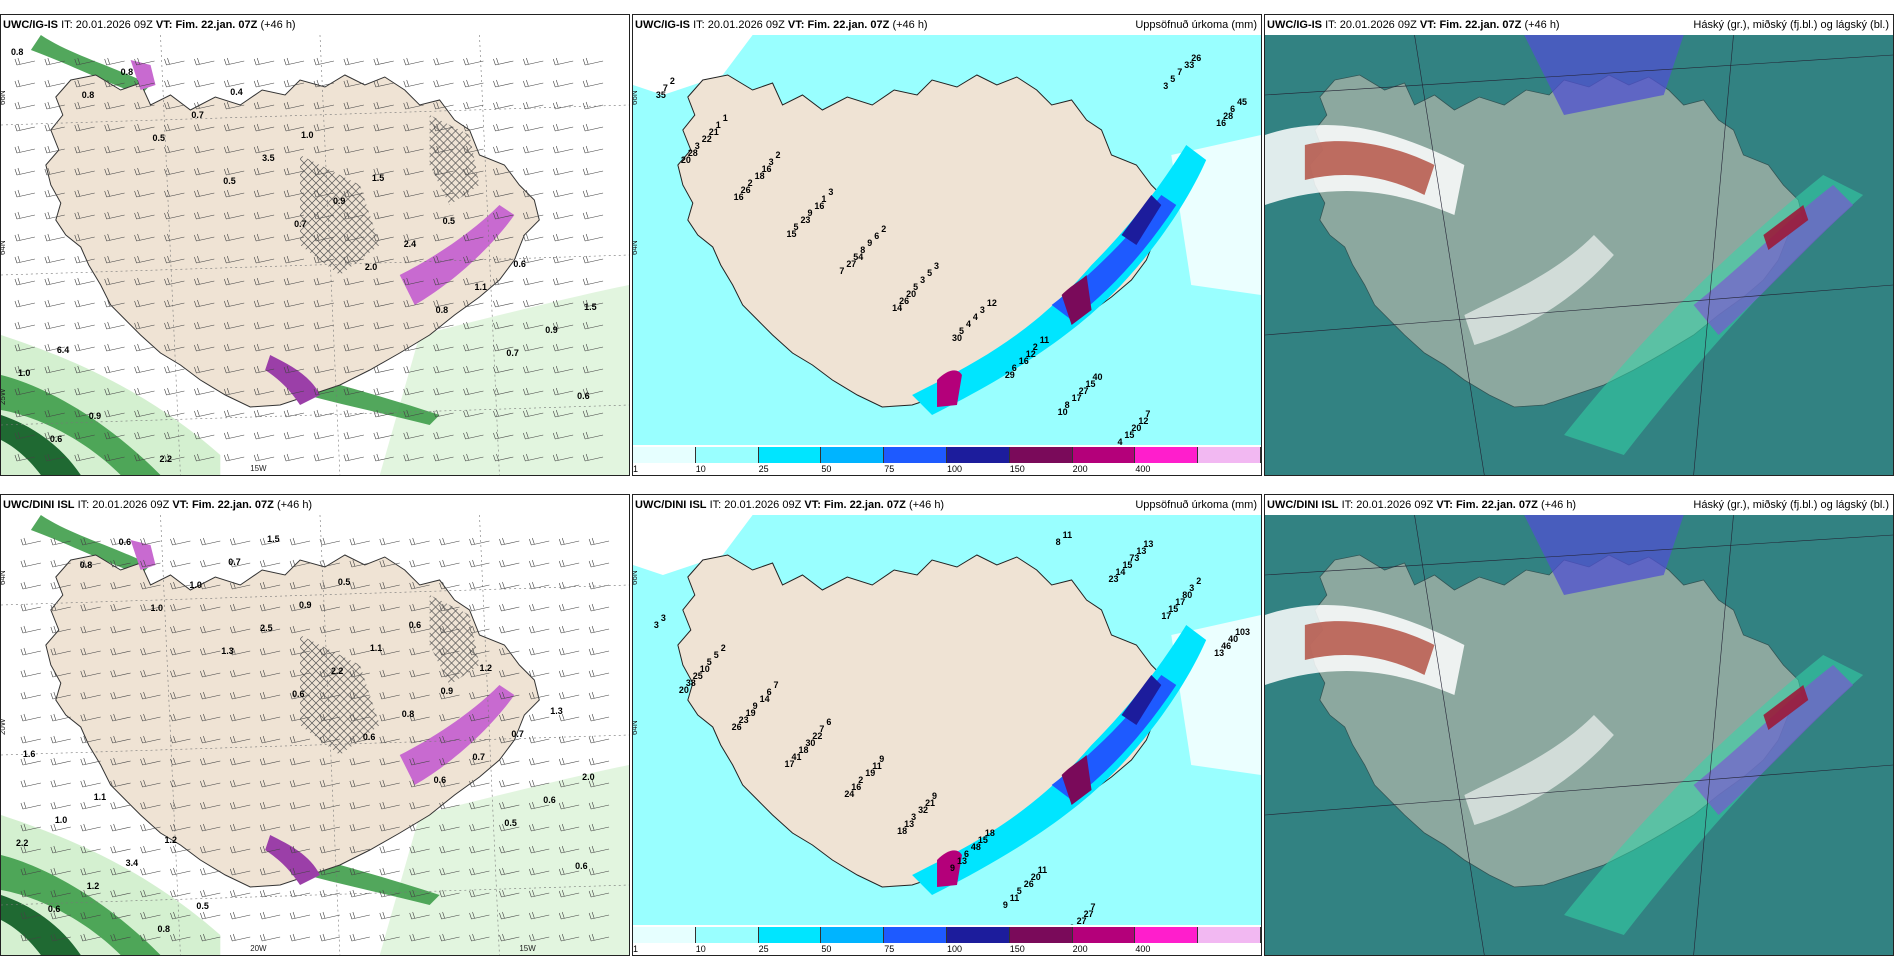 Image resolution: width=1900 pixels, height=956 pixels. I want to click on value-label: 1.0, so click(157, 608).